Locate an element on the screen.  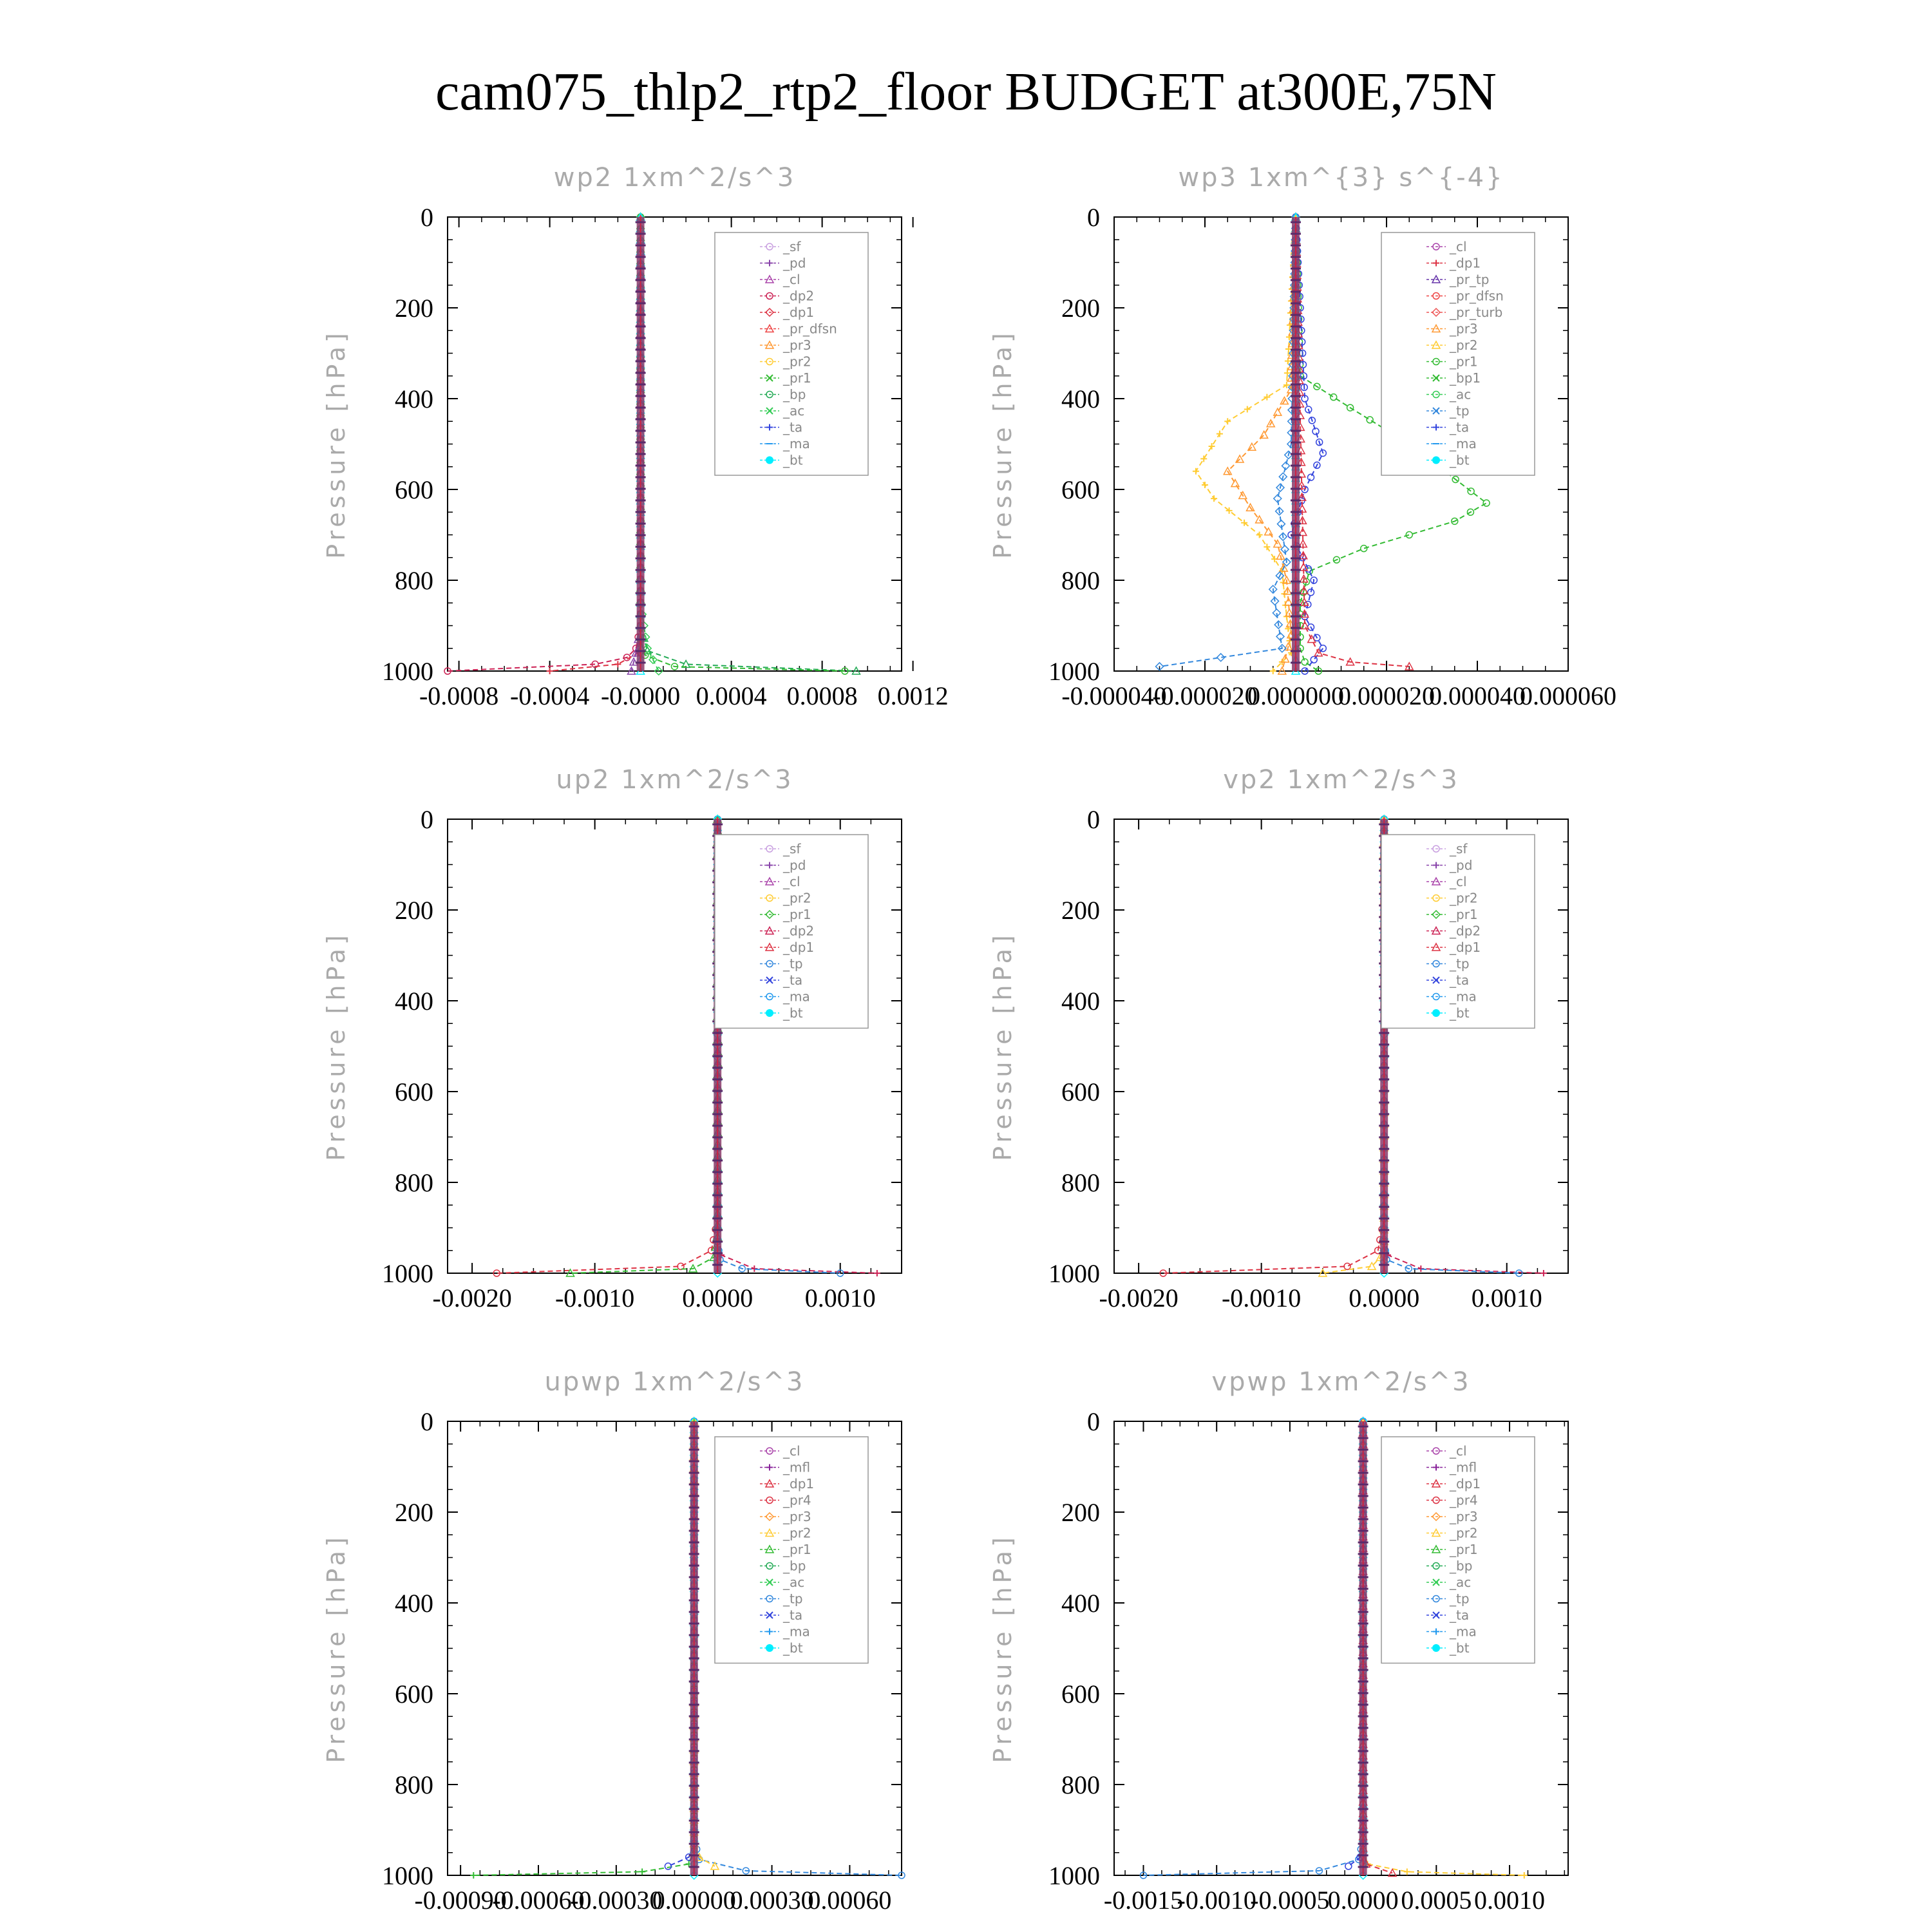
x-tick-label: 0.0008 is located at coordinates (822, 695).